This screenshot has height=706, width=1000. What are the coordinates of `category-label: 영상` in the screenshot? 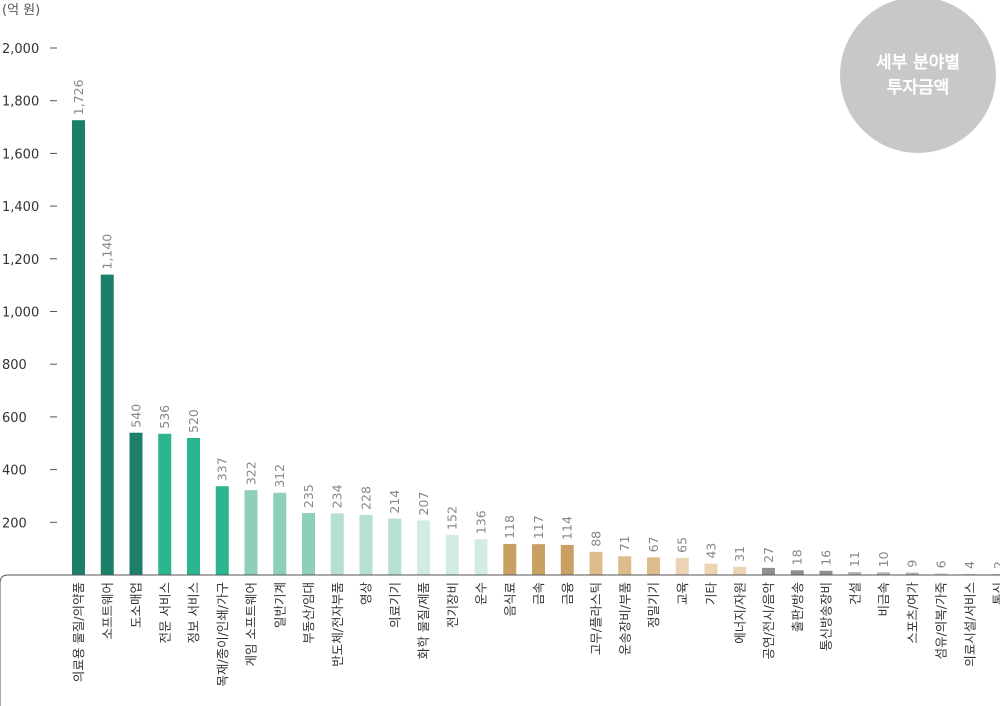 It's located at (366, 594).